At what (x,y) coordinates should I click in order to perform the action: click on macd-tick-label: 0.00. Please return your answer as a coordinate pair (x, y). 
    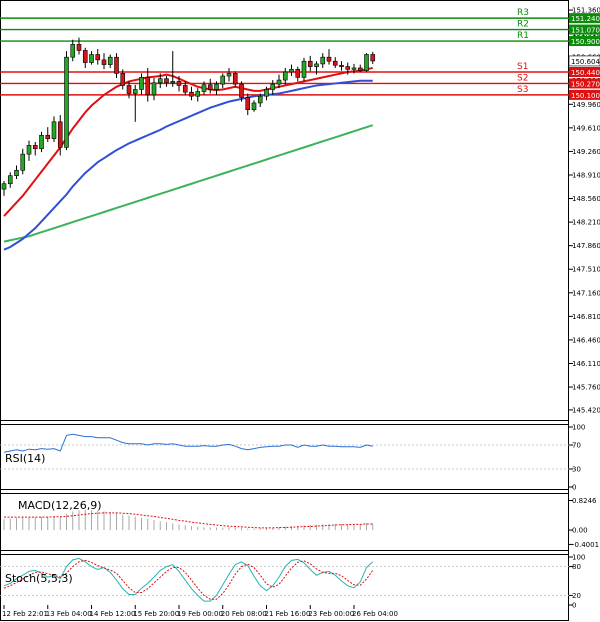
    Looking at the image, I should click on (580, 531).